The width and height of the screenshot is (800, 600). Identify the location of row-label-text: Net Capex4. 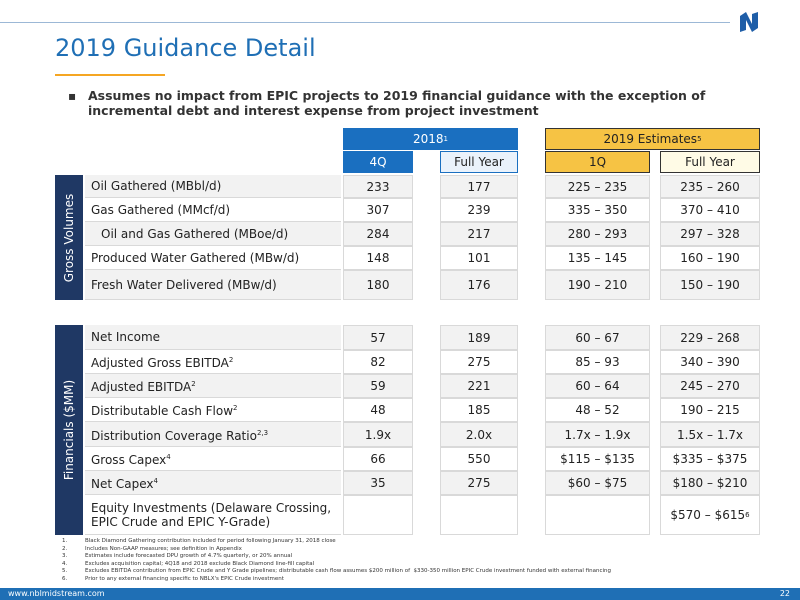
(124, 482).